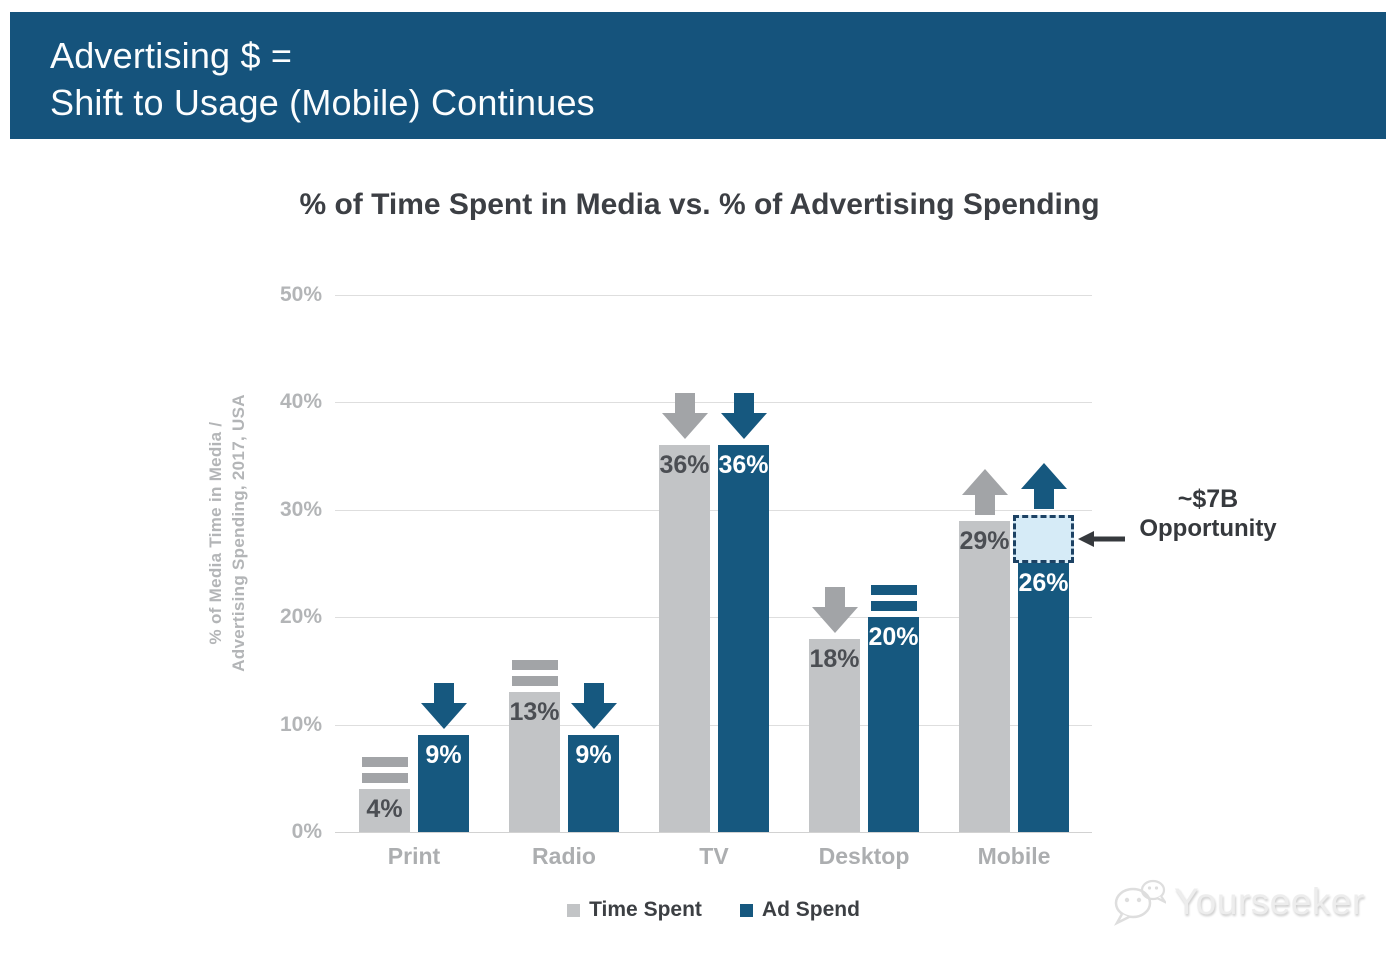 Image resolution: width=1399 pixels, height=960 pixels. What do you see at coordinates (684, 465) in the screenshot?
I see `bar-value-label-time-spent-tv: 36%` at bounding box center [684, 465].